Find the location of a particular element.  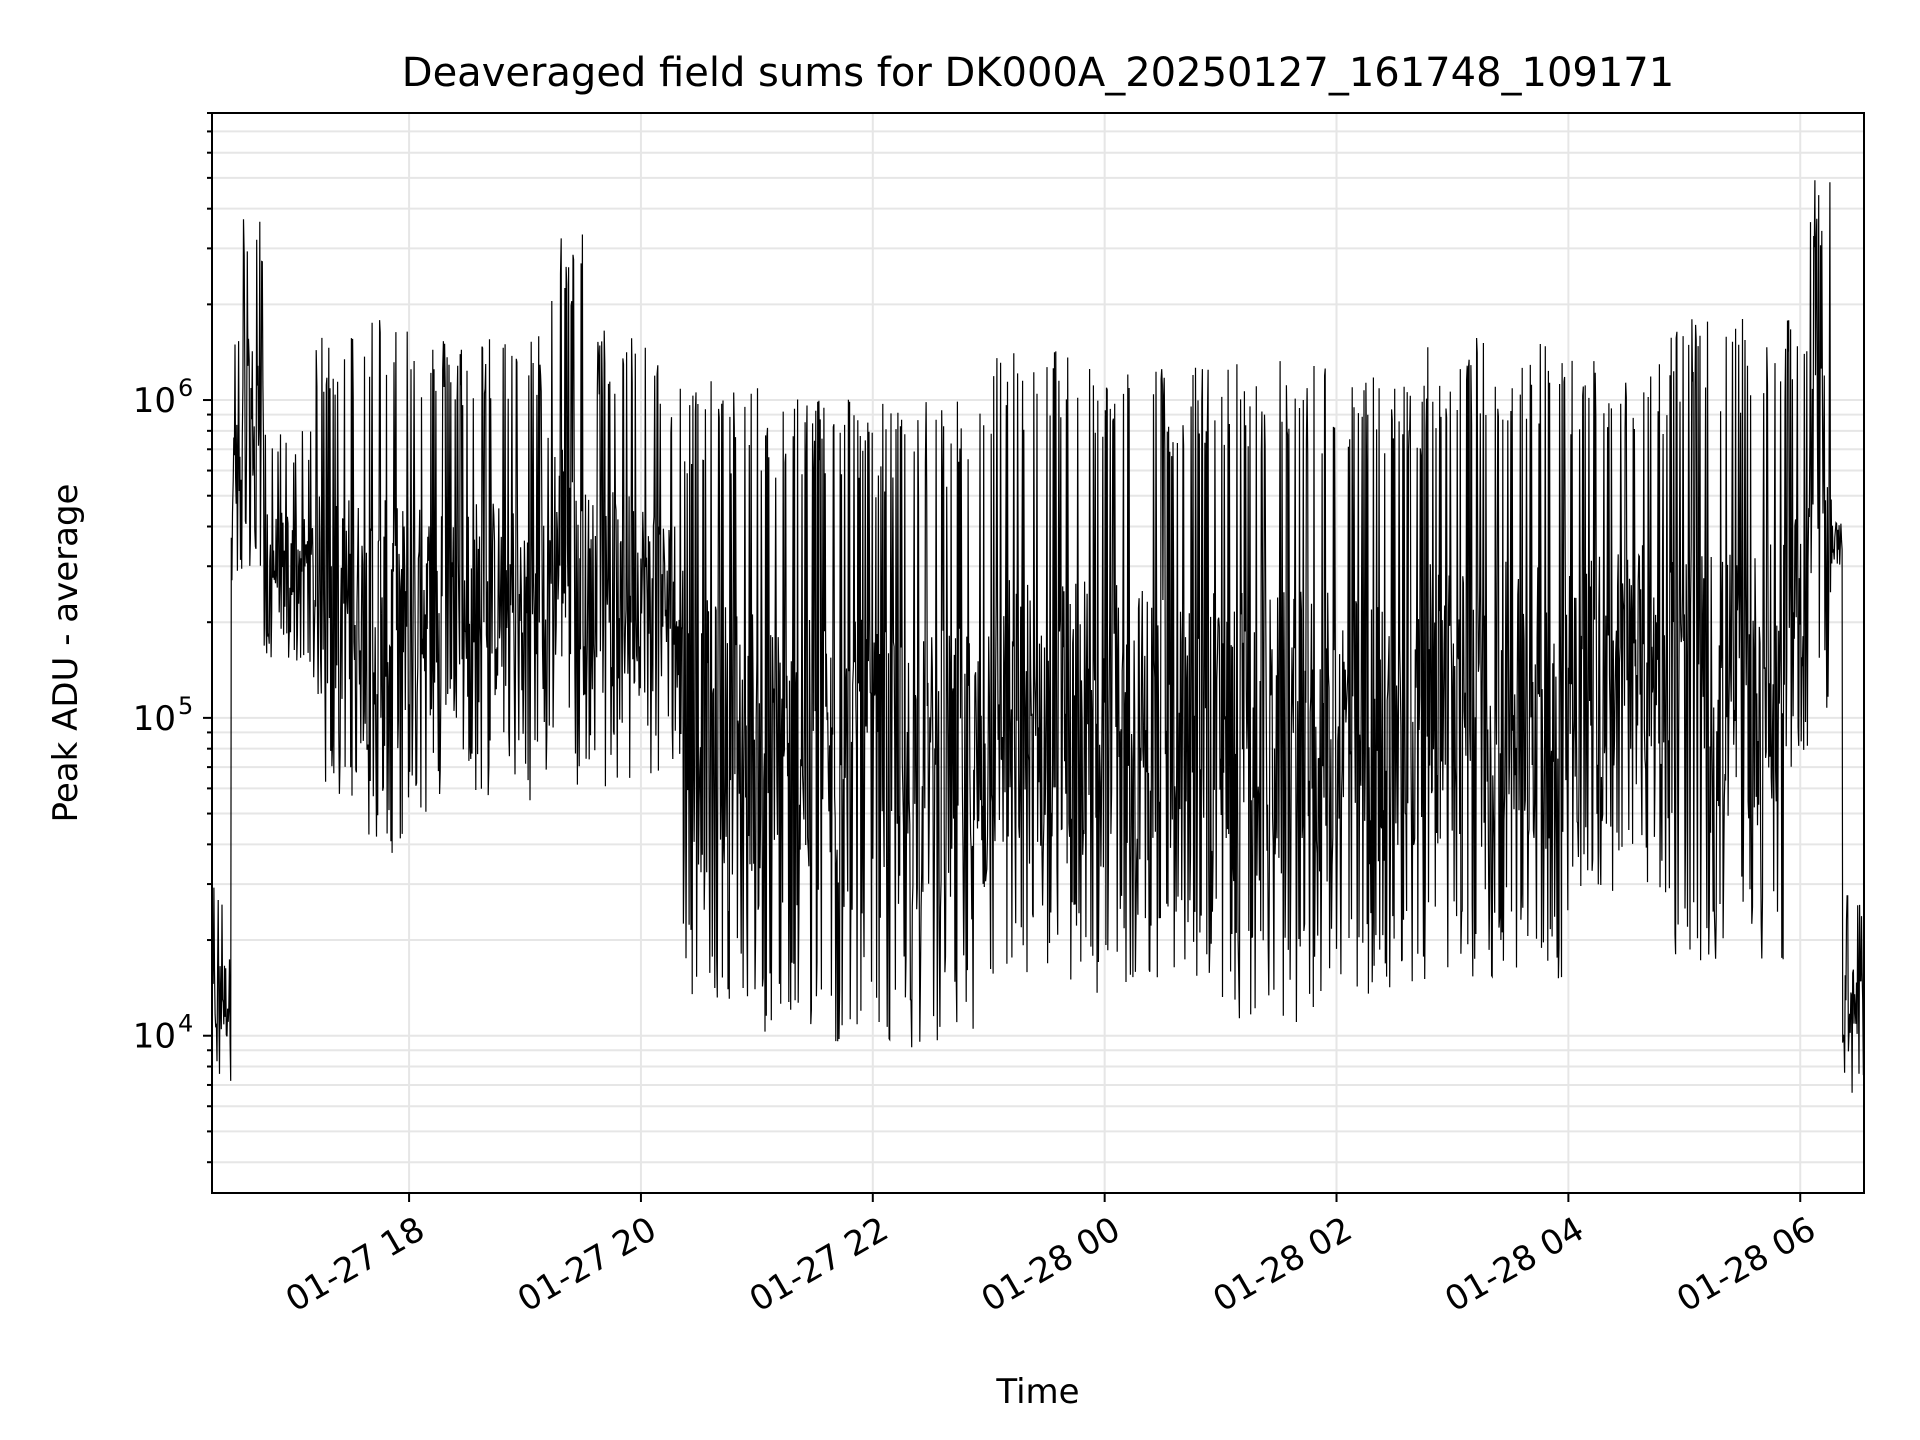

x-tick-label: 01-28 06 is located at coordinates (1746, 1264).